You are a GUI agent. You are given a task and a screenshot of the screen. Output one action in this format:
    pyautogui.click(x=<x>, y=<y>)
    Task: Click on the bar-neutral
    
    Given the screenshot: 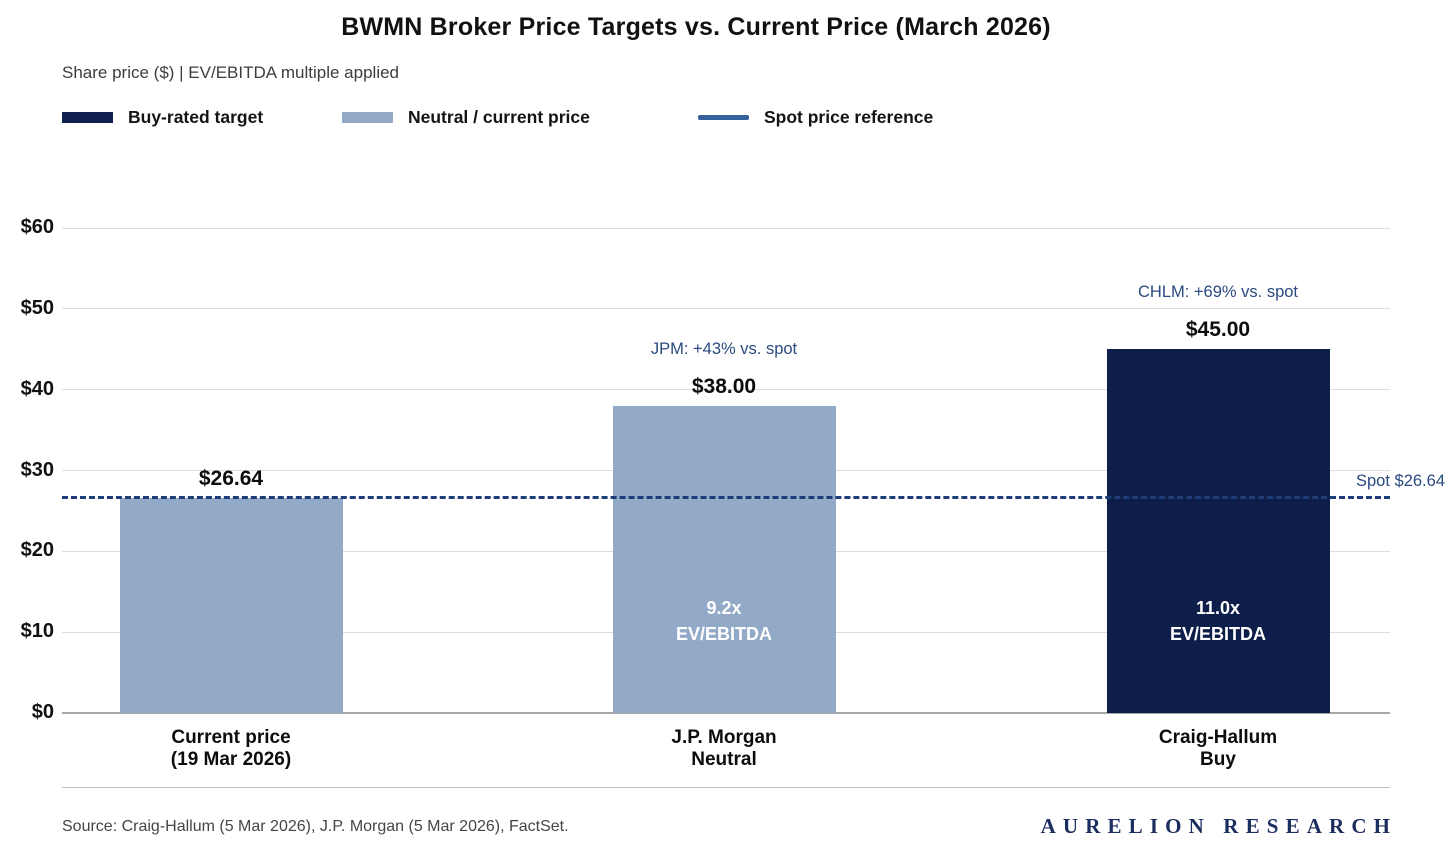 What is the action you would take?
    pyautogui.click(x=724, y=559)
    